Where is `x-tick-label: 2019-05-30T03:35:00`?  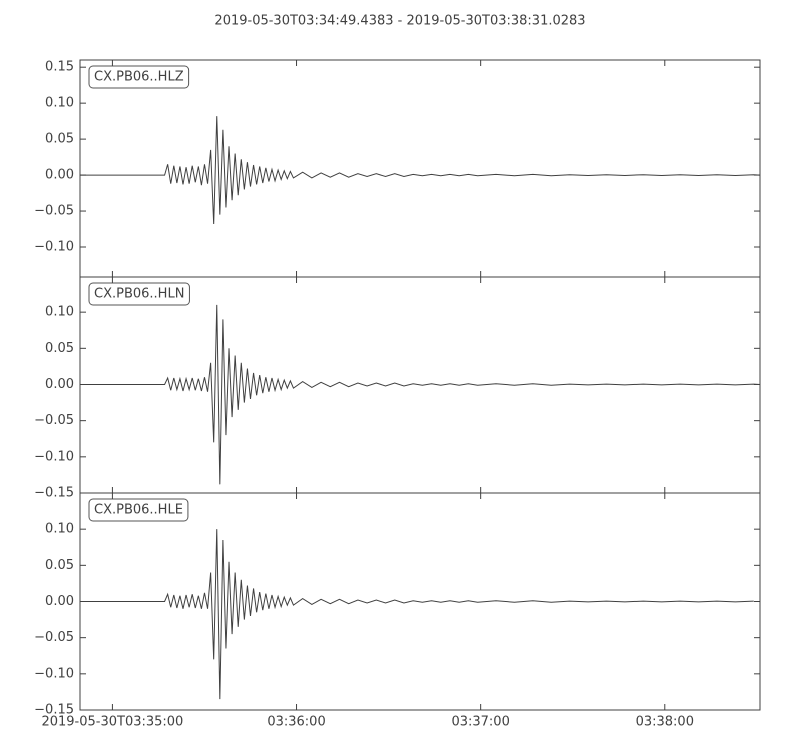
x-tick-label: 2019-05-30T03:35:00 is located at coordinates (112, 722).